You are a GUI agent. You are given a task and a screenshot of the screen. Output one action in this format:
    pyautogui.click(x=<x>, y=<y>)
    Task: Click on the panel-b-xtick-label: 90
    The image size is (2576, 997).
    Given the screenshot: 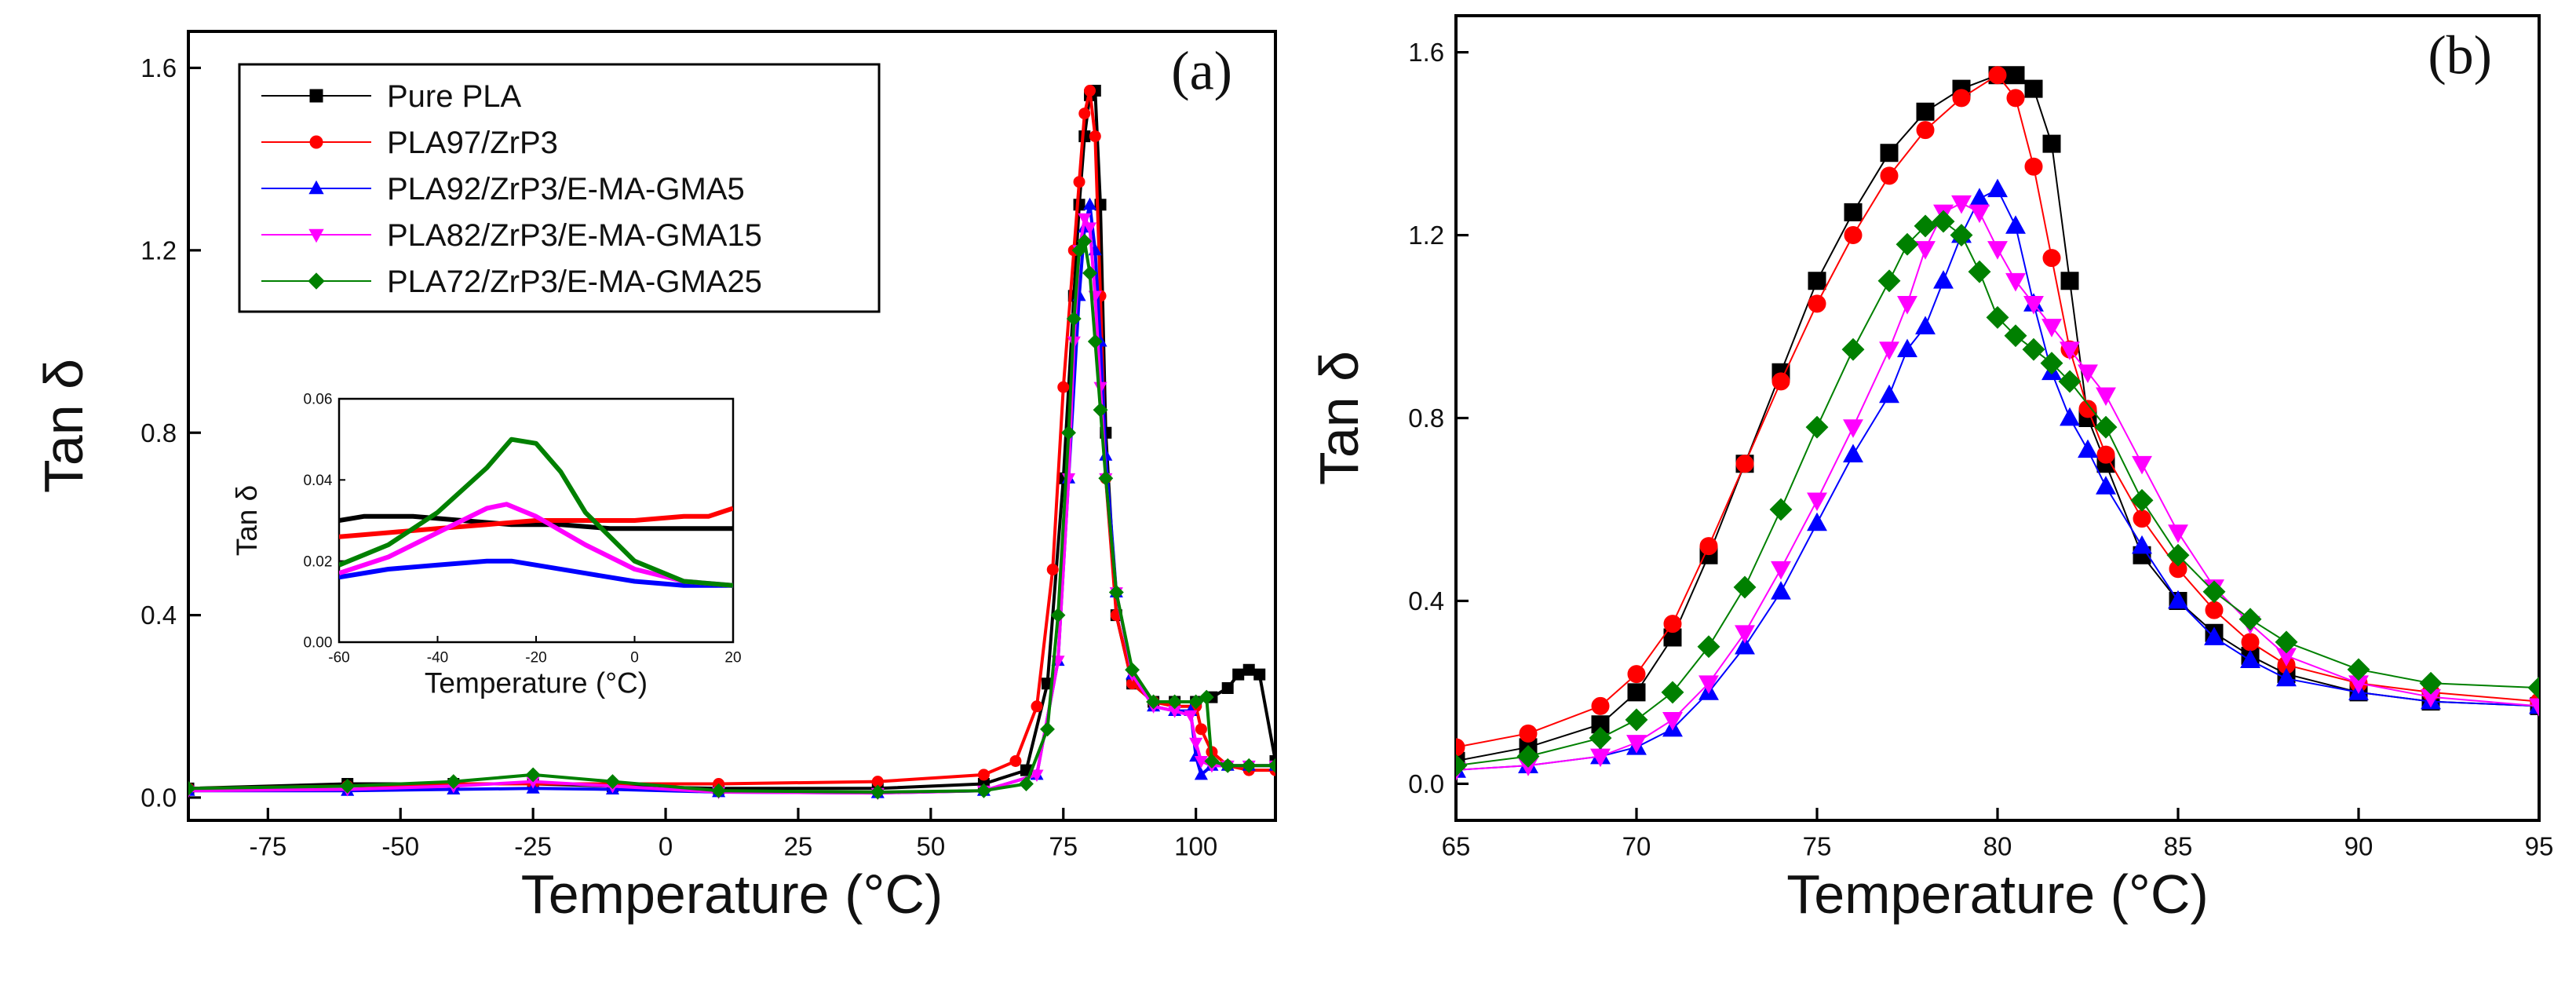 What is the action you would take?
    pyautogui.click(x=2358, y=846)
    